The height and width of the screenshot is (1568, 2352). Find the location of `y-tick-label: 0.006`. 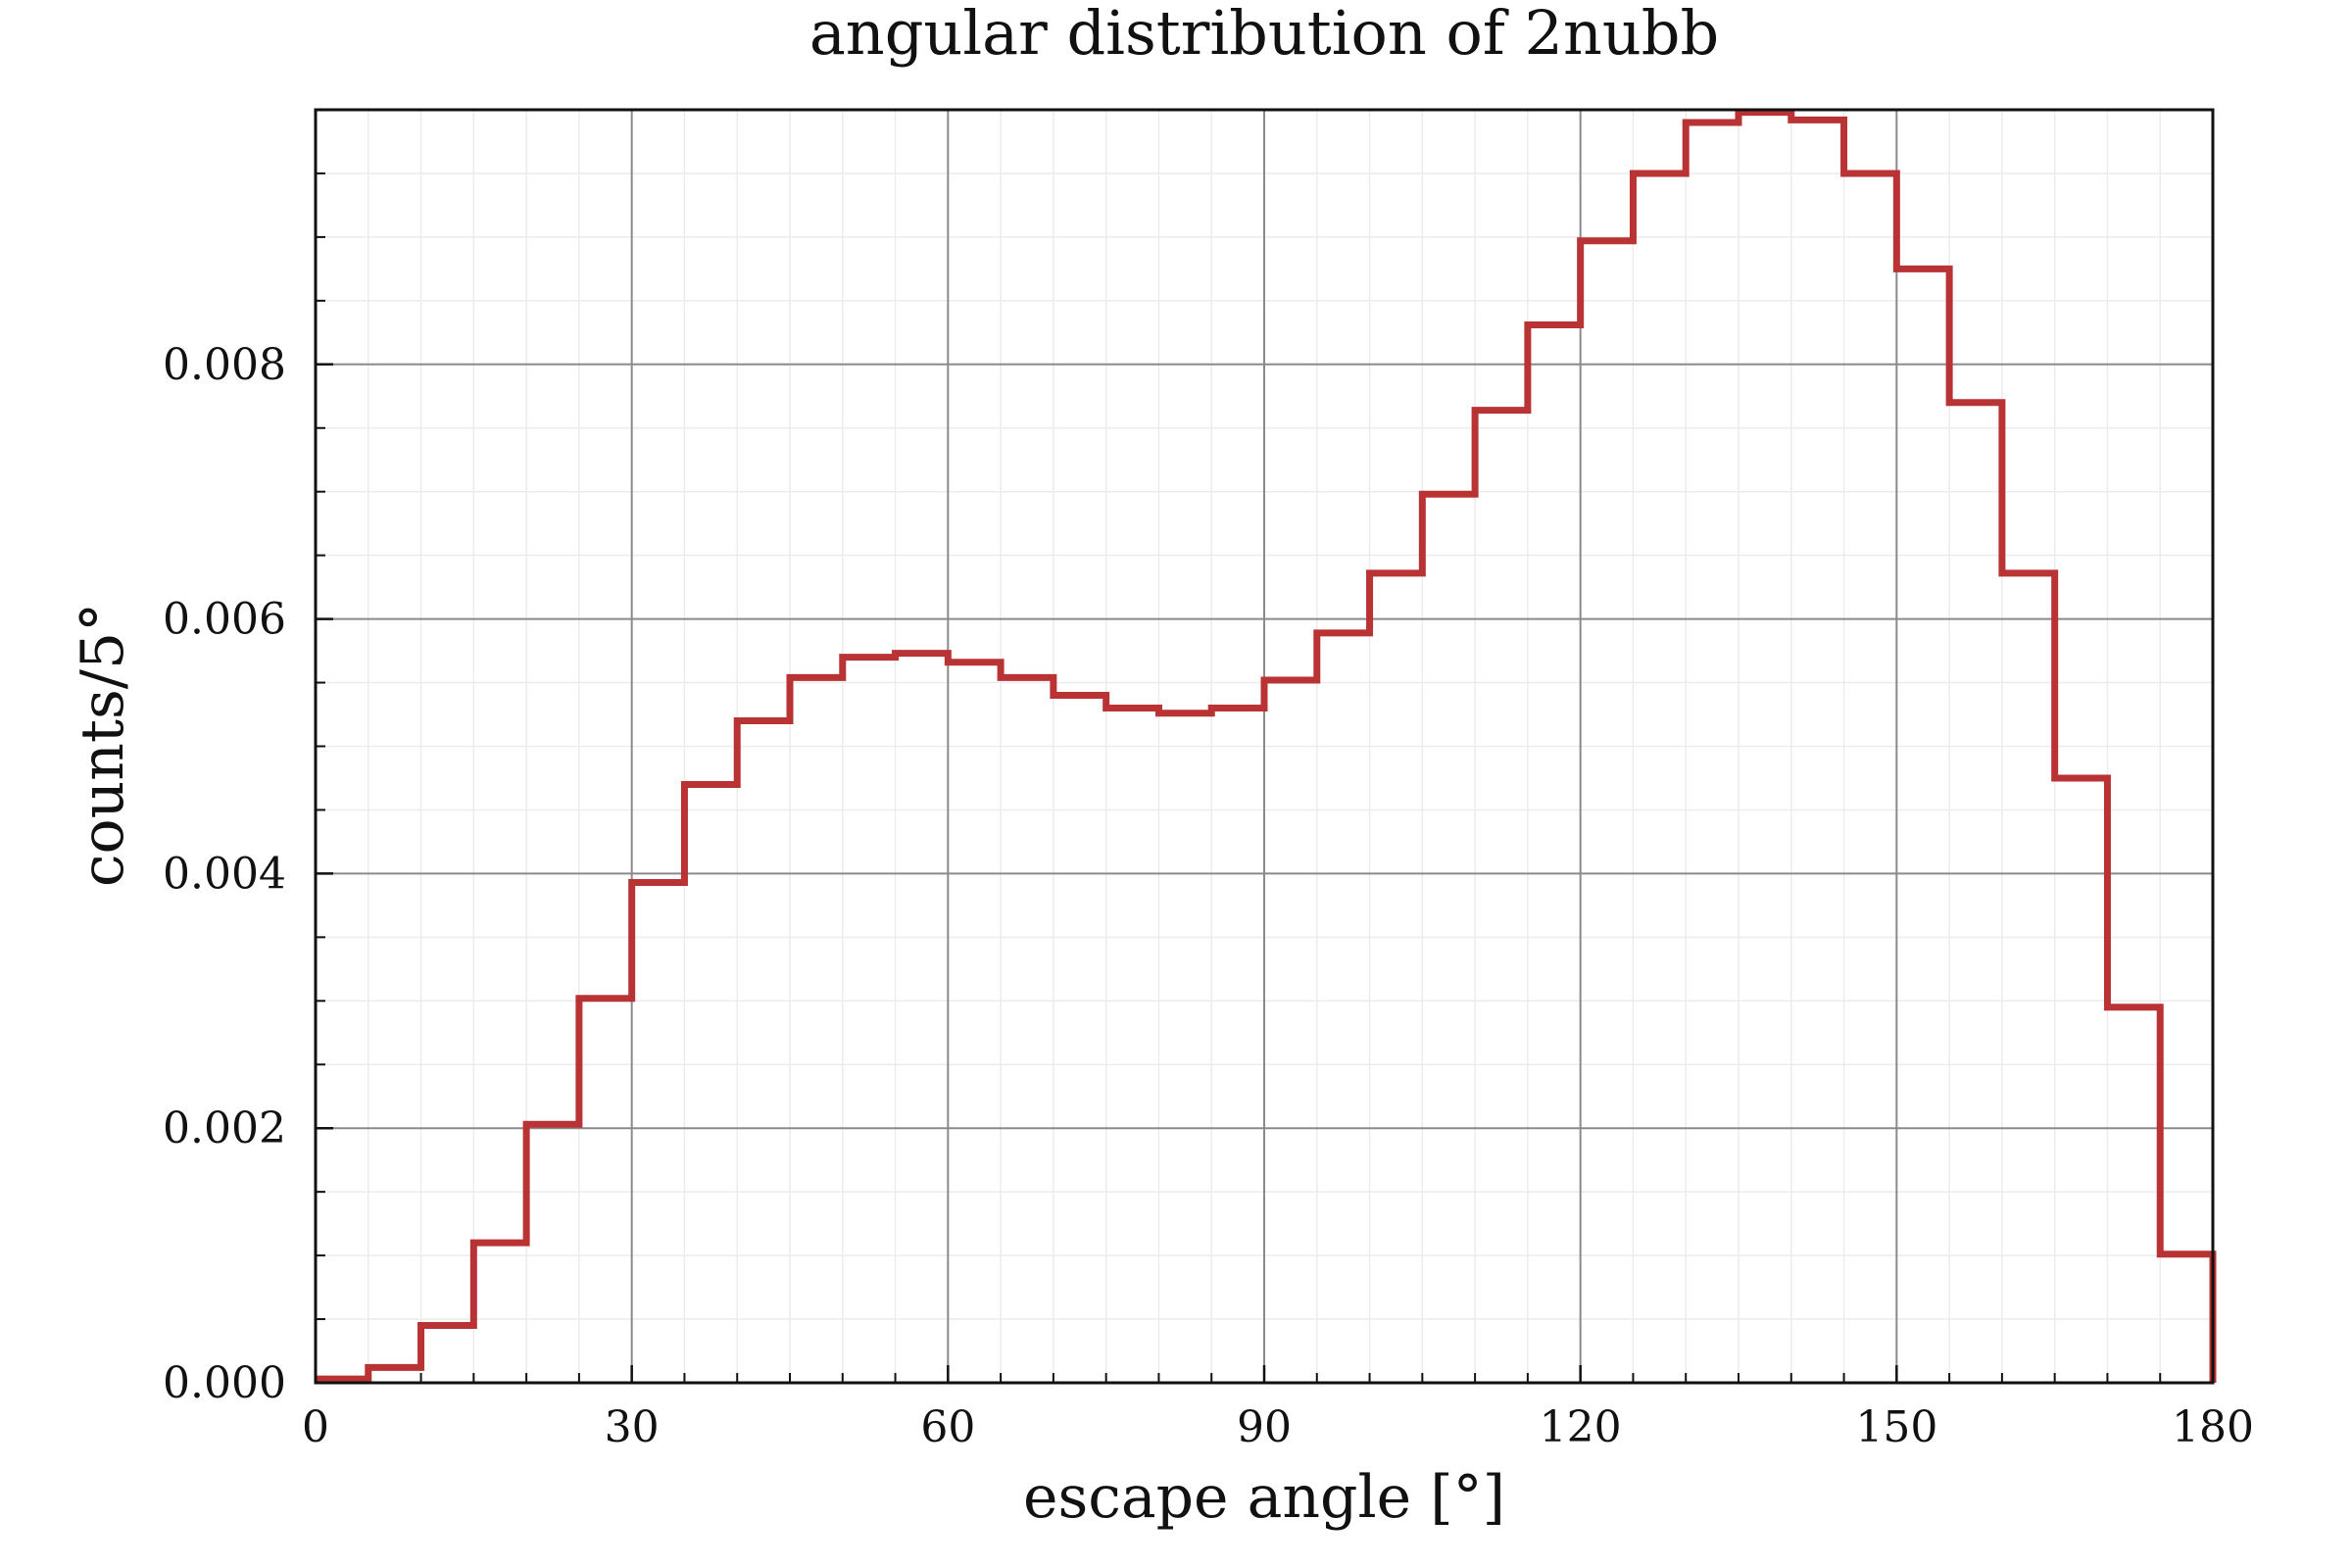

y-tick-label: 0.006 is located at coordinates (224, 620).